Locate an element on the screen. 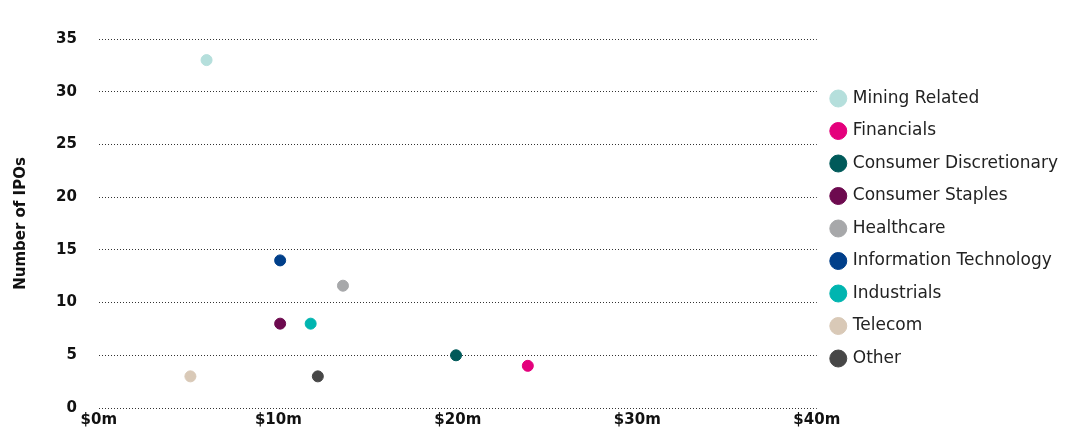 The height and width of the screenshot is (447, 1080). y-tick-label: 30 is located at coordinates (66, 90).